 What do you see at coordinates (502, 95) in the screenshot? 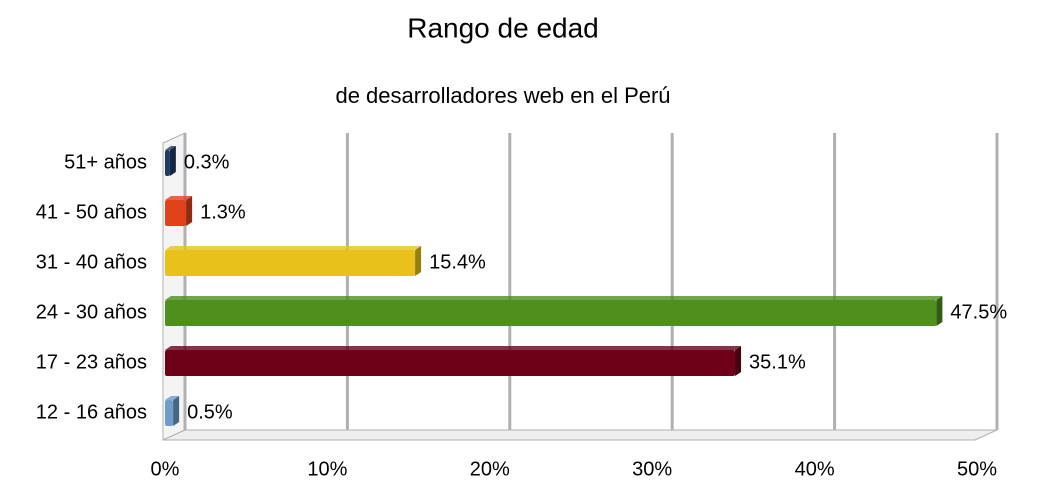
I see `chart-subtitle: de desarrolladores web en el Perú` at bounding box center [502, 95].